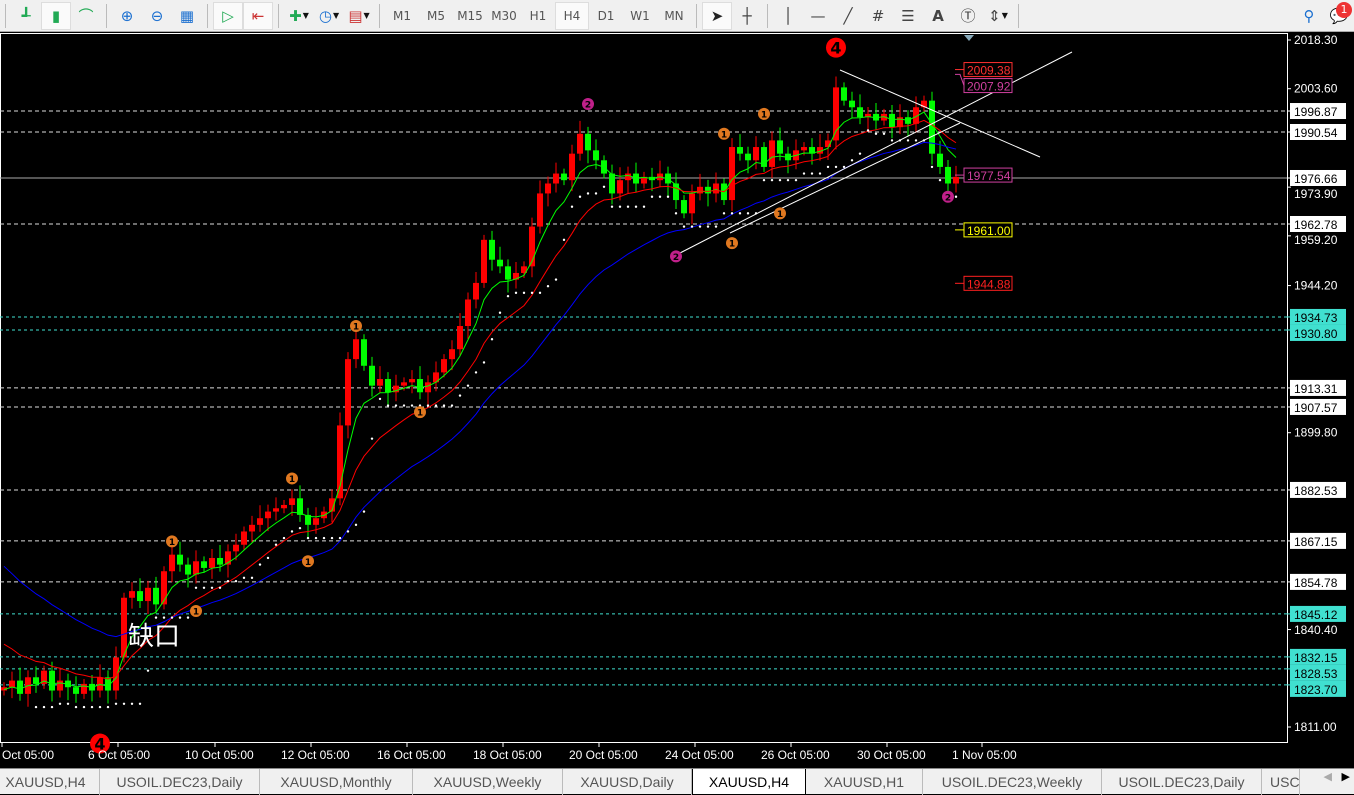 This screenshot has width=1354, height=795. Describe the element at coordinates (187, 15) in the screenshot. I see `tile-windows-icon: ▦` at that location.